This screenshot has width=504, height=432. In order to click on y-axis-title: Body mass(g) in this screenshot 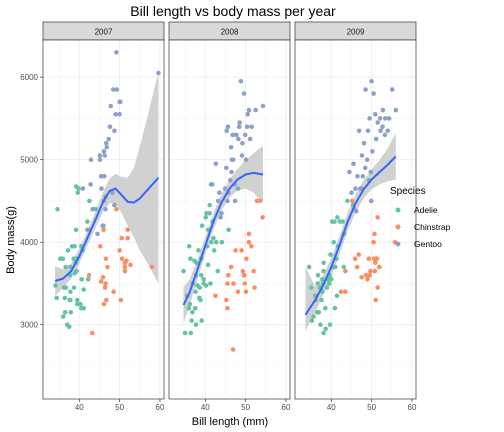, I will do `click(11, 240)`.